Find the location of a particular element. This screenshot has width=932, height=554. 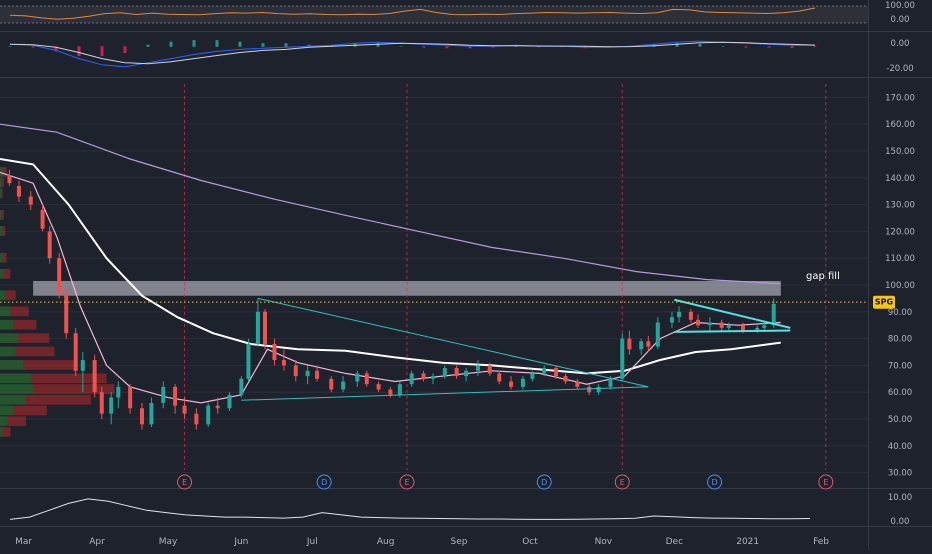

price-tick-label: 110.00 is located at coordinates (900, 259).